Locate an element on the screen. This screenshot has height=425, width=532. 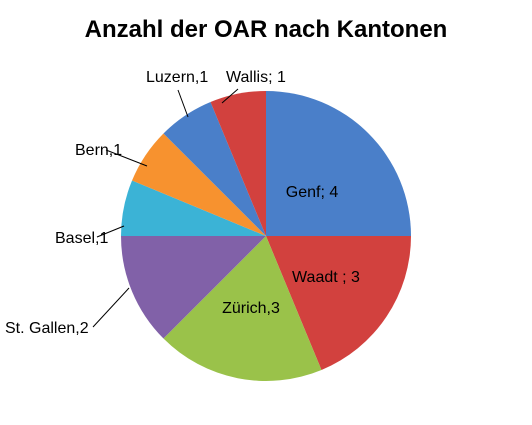
pie-slice-zurich is located at coordinates (242, 308).